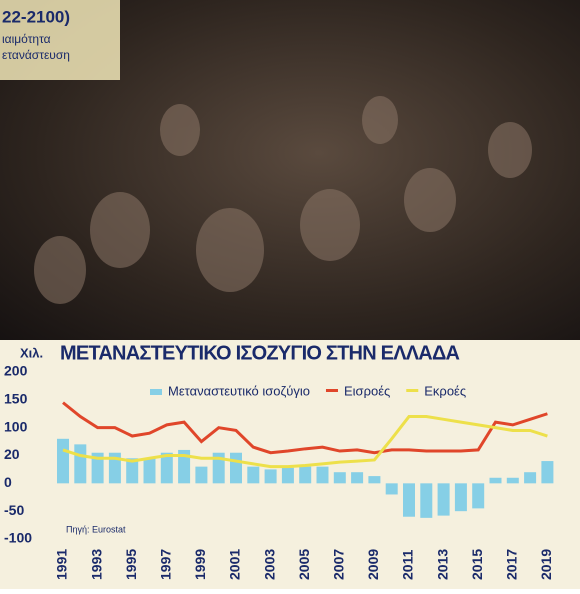  What do you see at coordinates (239, 390) in the screenshot?
I see `legend-label: Μεταναστευτικό ισοζύγιο` at bounding box center [239, 390].